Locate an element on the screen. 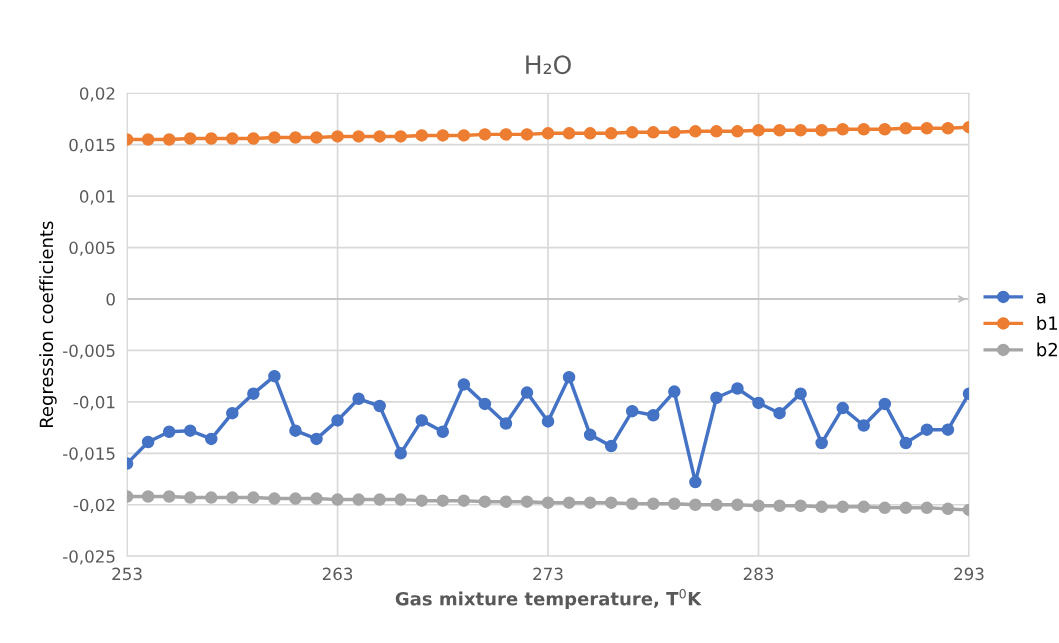 Image resolution: width=1059 pixels, height=643 pixels. x-axis-title: Gas mixture temperature, T$^{0}$K is located at coordinates (548, 599).